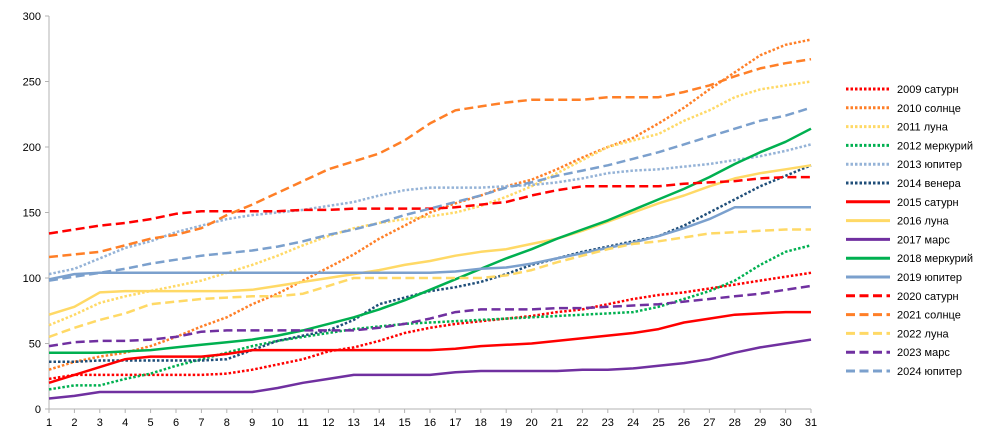 The image size is (1000, 447). I want to click on y-tick-label: 50, so click(35, 345).